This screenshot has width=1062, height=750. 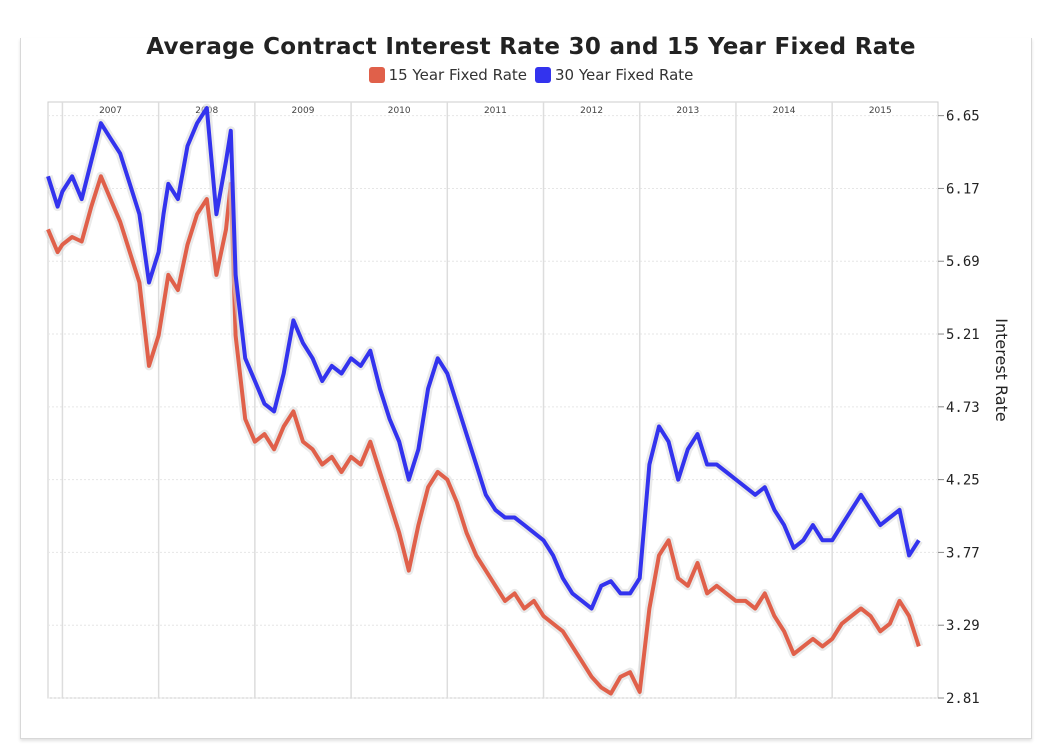 What do you see at coordinates (687, 111) in the screenshot?
I see `x-tick-label: 2013` at bounding box center [687, 111].